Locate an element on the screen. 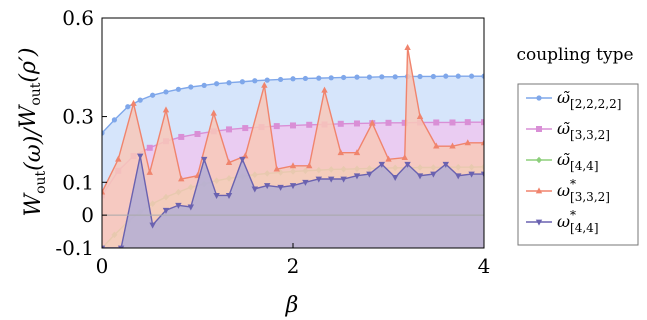 The width and height of the screenshot is (647, 320). legend-entry: ω* [4,4] is located at coordinates (562, 221).